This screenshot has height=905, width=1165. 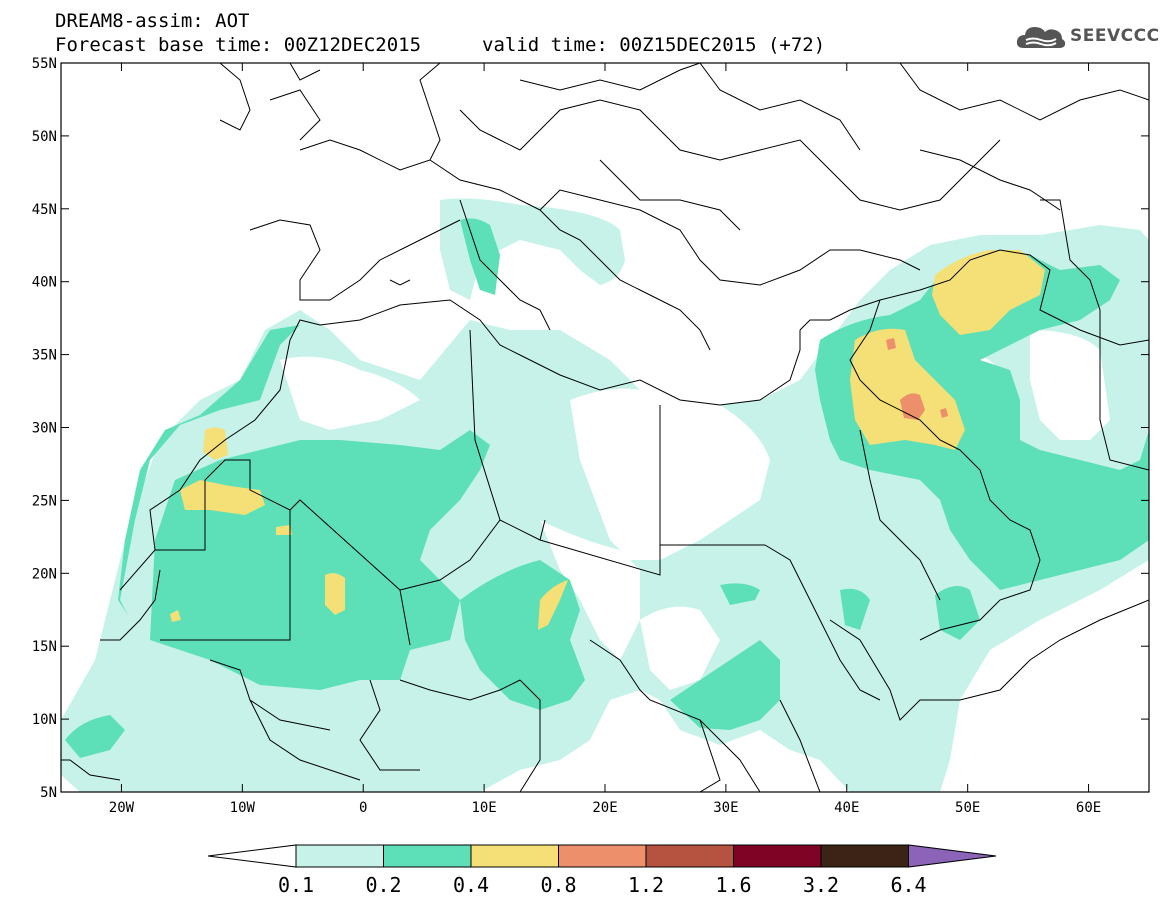 What do you see at coordinates (846, 808) in the screenshot?
I see `lon-label: 40E` at bounding box center [846, 808].